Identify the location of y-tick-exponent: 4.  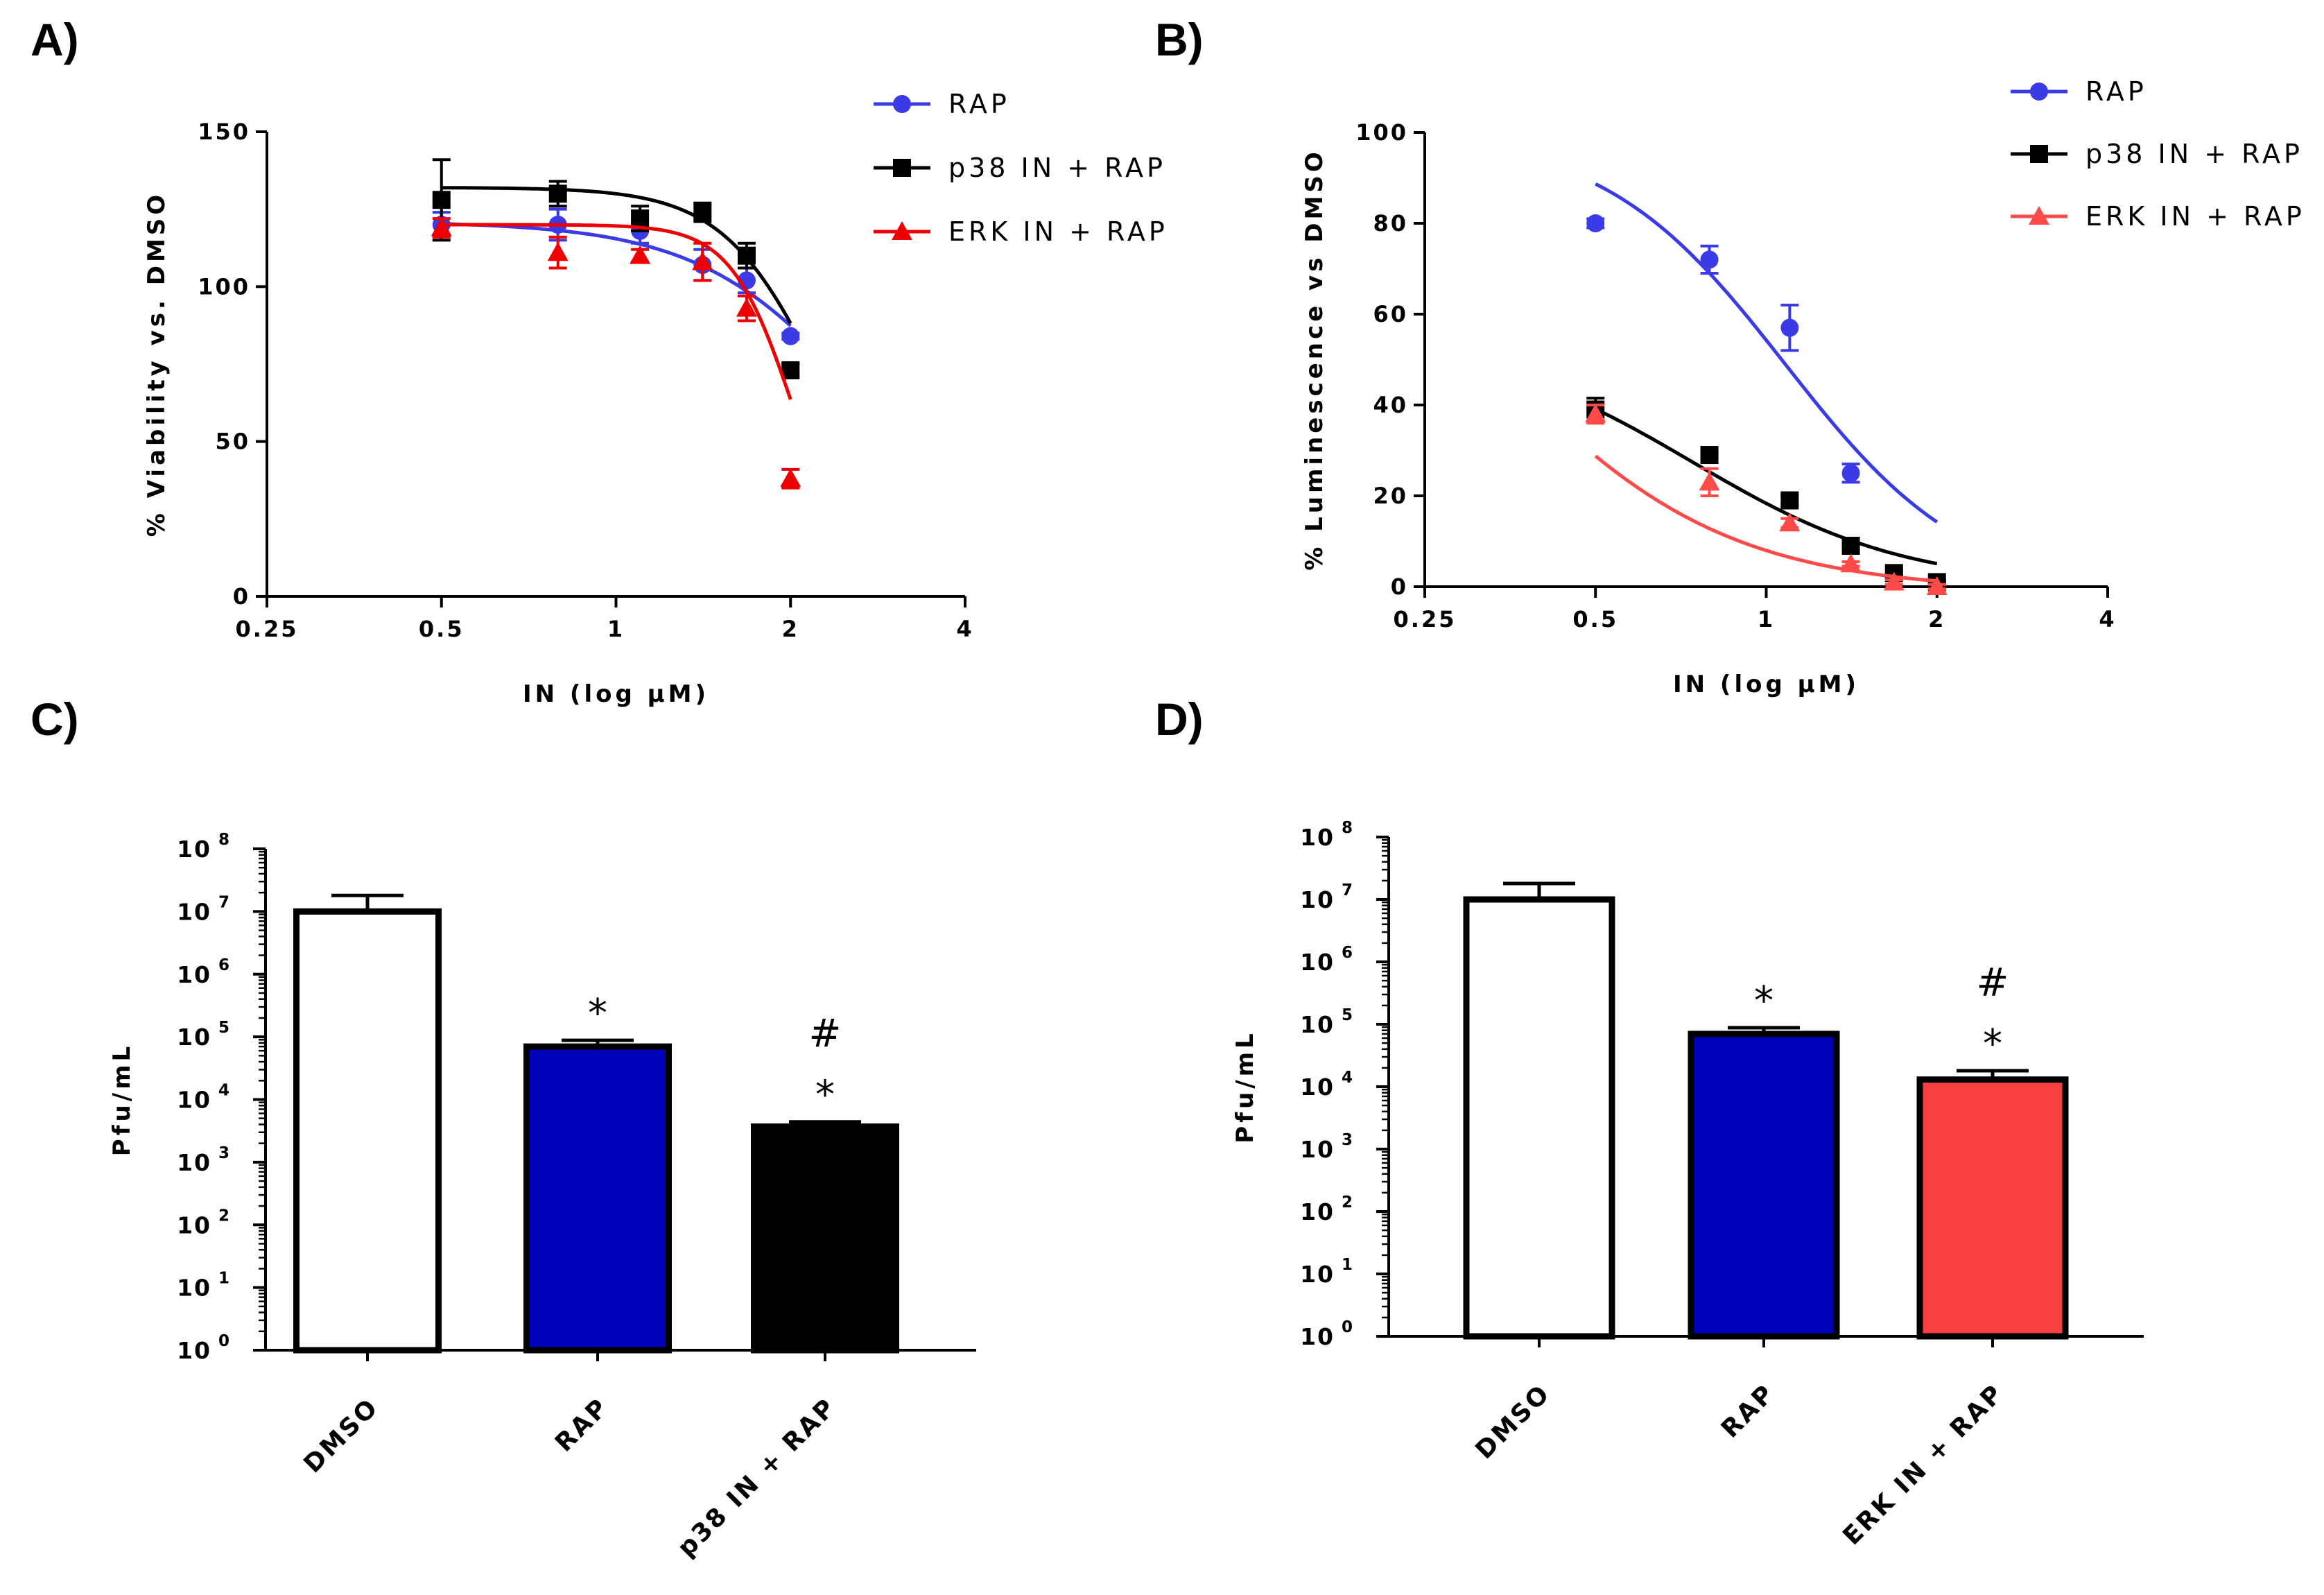
(224, 1091).